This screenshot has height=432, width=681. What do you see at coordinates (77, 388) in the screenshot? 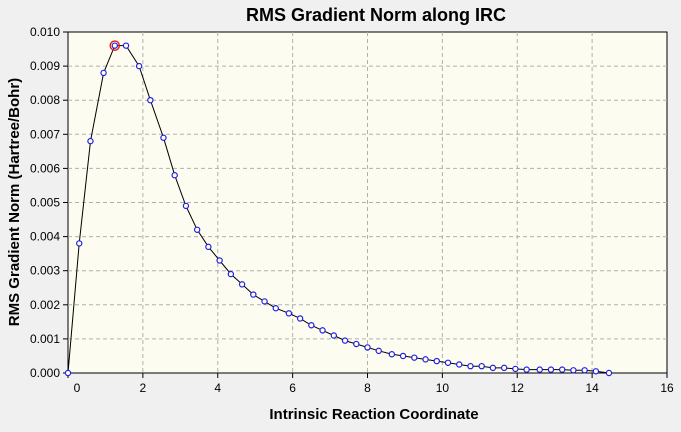
I see `x-tick-label: 0` at bounding box center [77, 388].